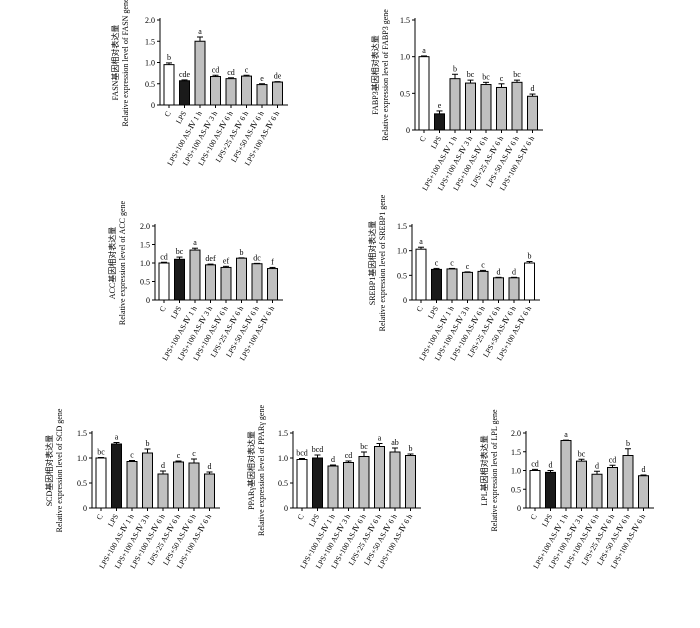 The image size is (700, 628). I want to click on y-axis-label-cn: ACC基因相对表达量, so click(112, 263).